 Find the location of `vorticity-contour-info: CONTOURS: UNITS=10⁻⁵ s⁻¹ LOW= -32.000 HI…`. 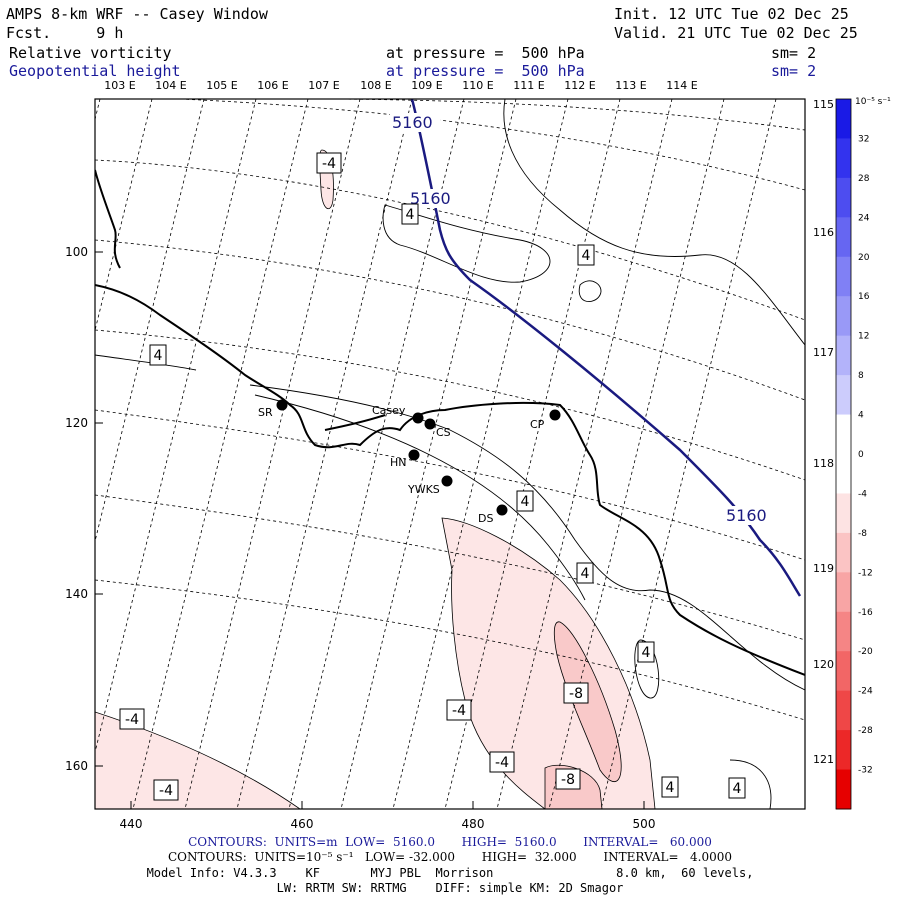

vorticity-contour-info: CONTOURS: UNITS=10⁻⁵ s⁻¹ LOW= -32.000 HI… is located at coordinates (450, 857).